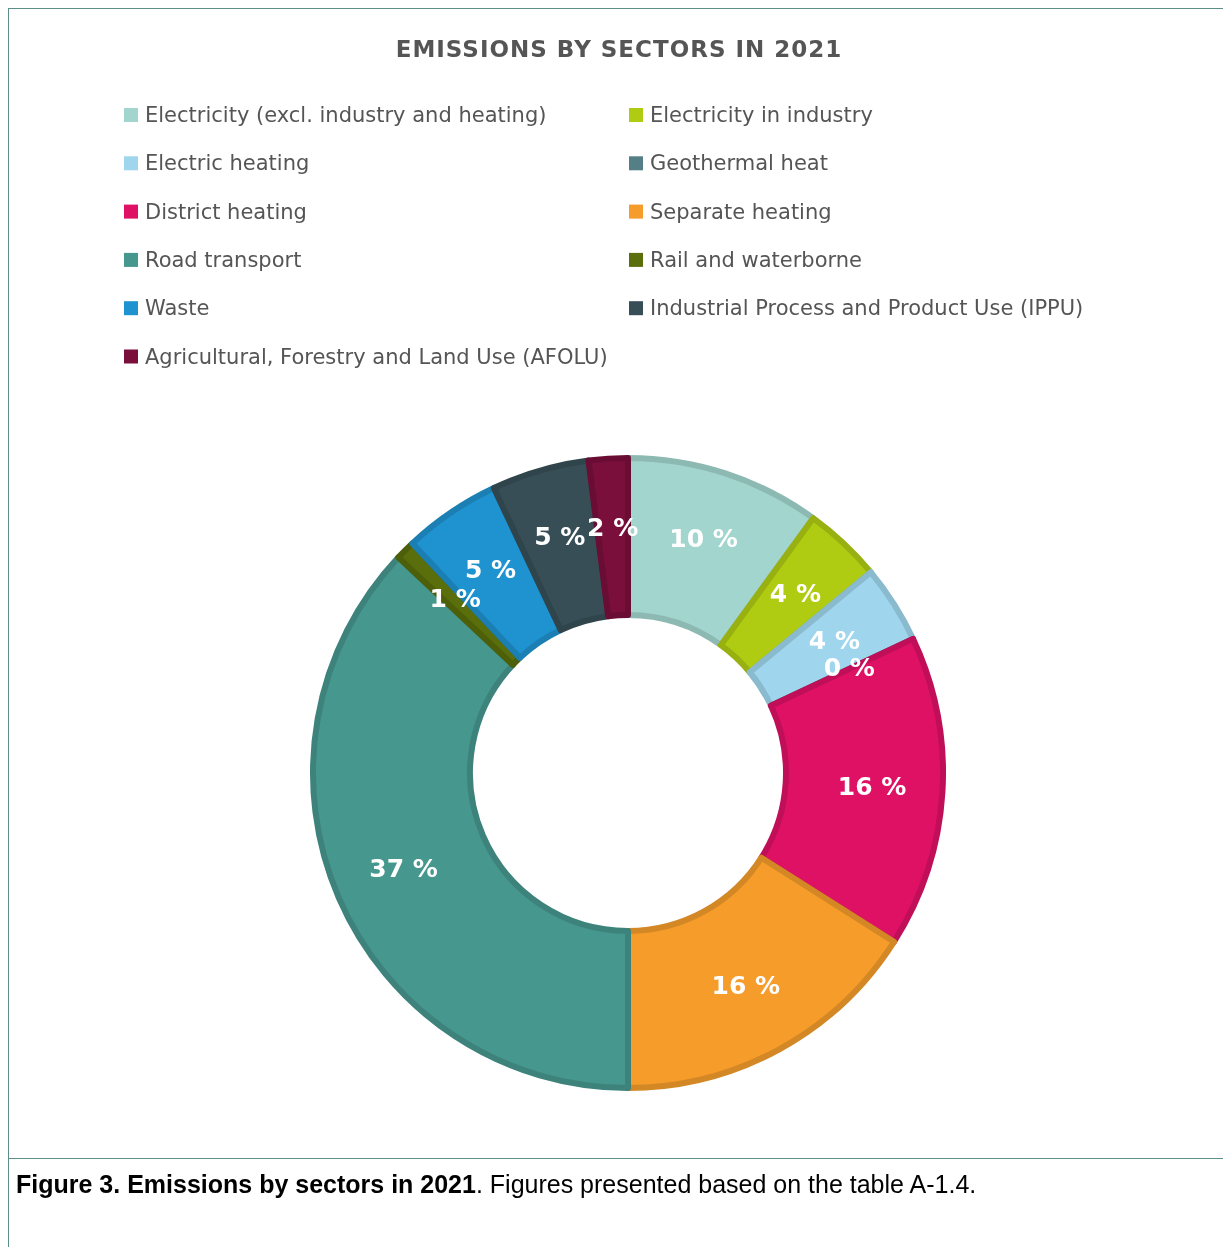  Describe the element at coordinates (741, 211) in the screenshot. I see `legend-label: Separate heating` at that location.